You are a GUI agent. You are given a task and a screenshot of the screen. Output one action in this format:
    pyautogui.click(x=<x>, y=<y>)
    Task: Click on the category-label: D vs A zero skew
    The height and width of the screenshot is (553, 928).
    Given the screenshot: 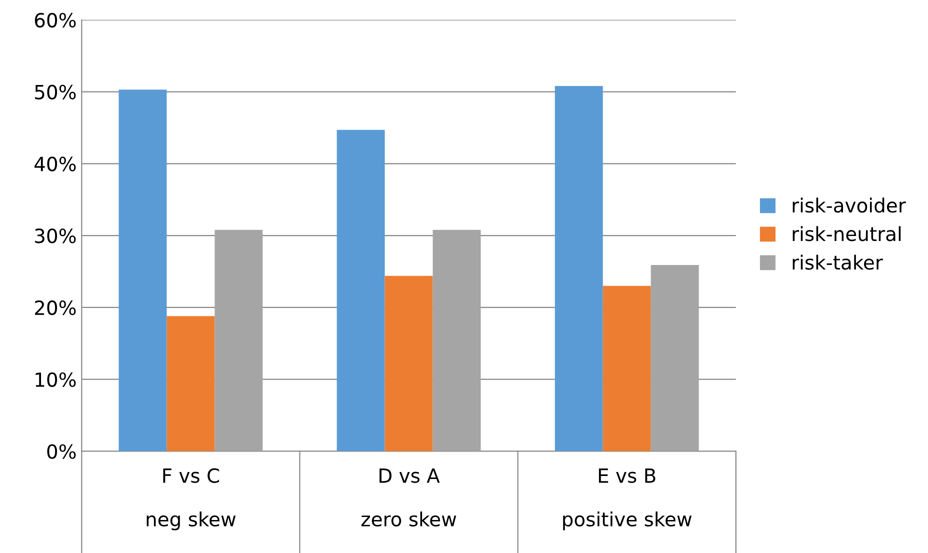 What is the action you would take?
    pyautogui.click(x=408, y=497)
    